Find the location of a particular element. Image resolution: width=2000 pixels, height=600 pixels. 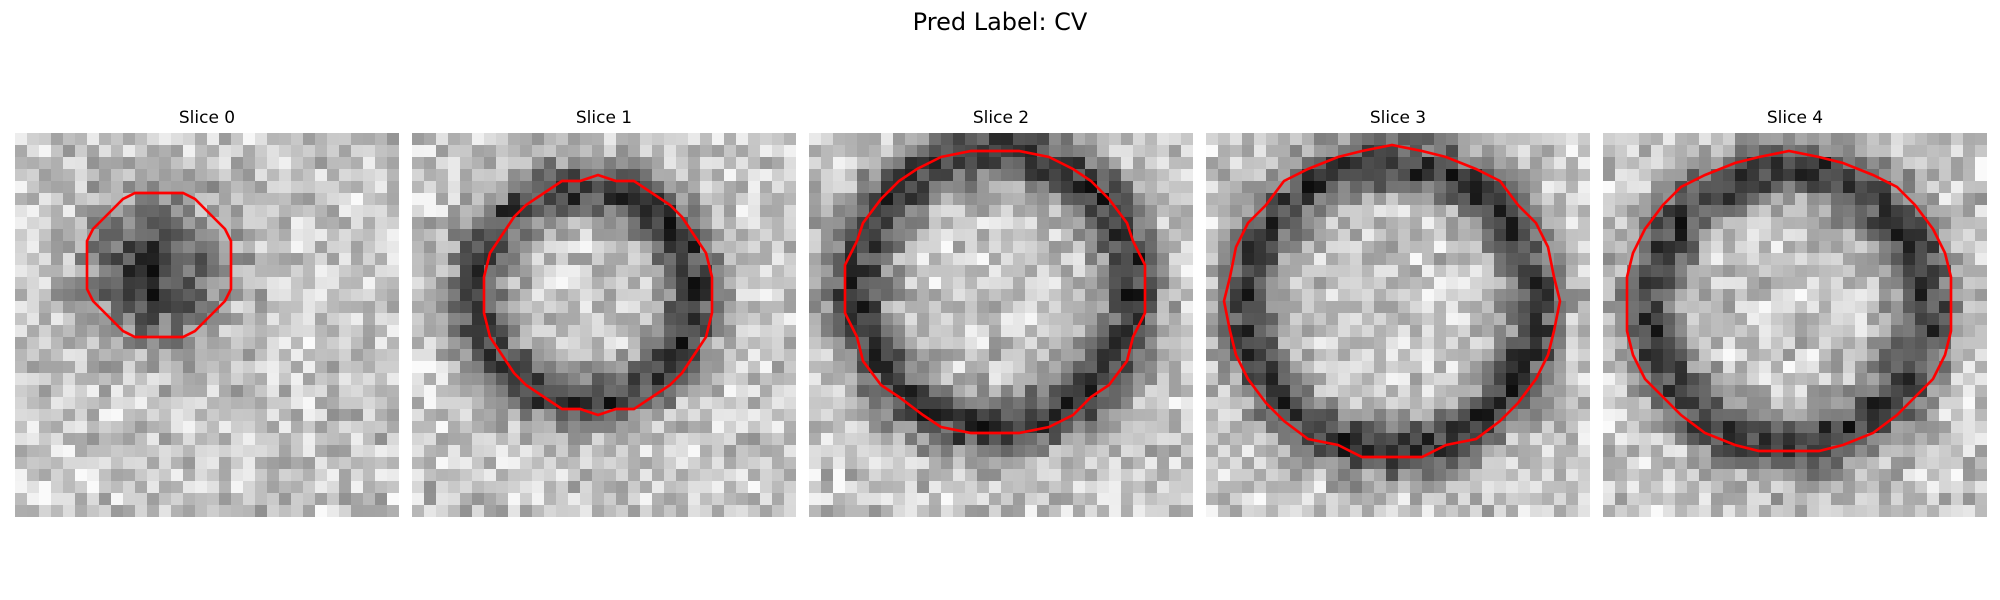

slice-panel-1: Slice 1 is located at coordinates (604, 311).